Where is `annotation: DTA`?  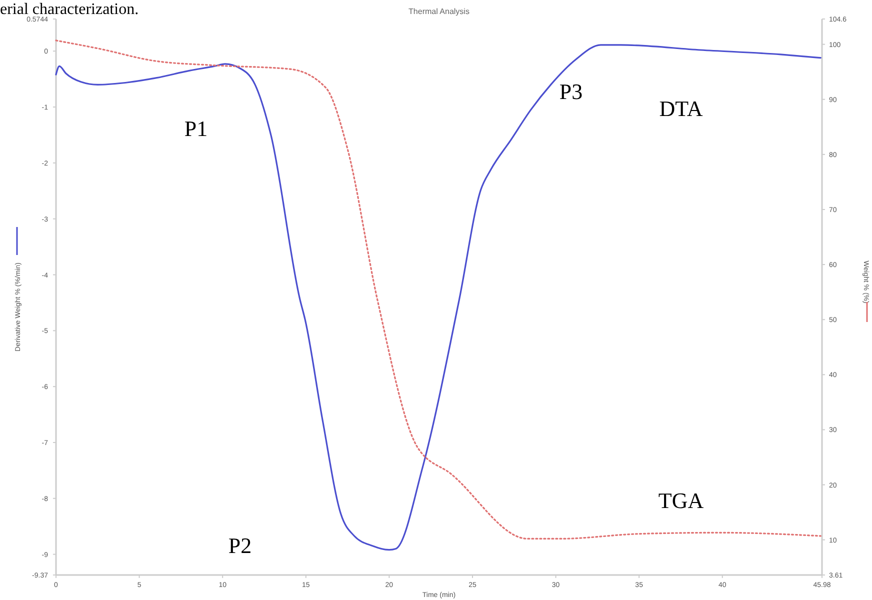
annotation: DTA is located at coordinates (681, 108).